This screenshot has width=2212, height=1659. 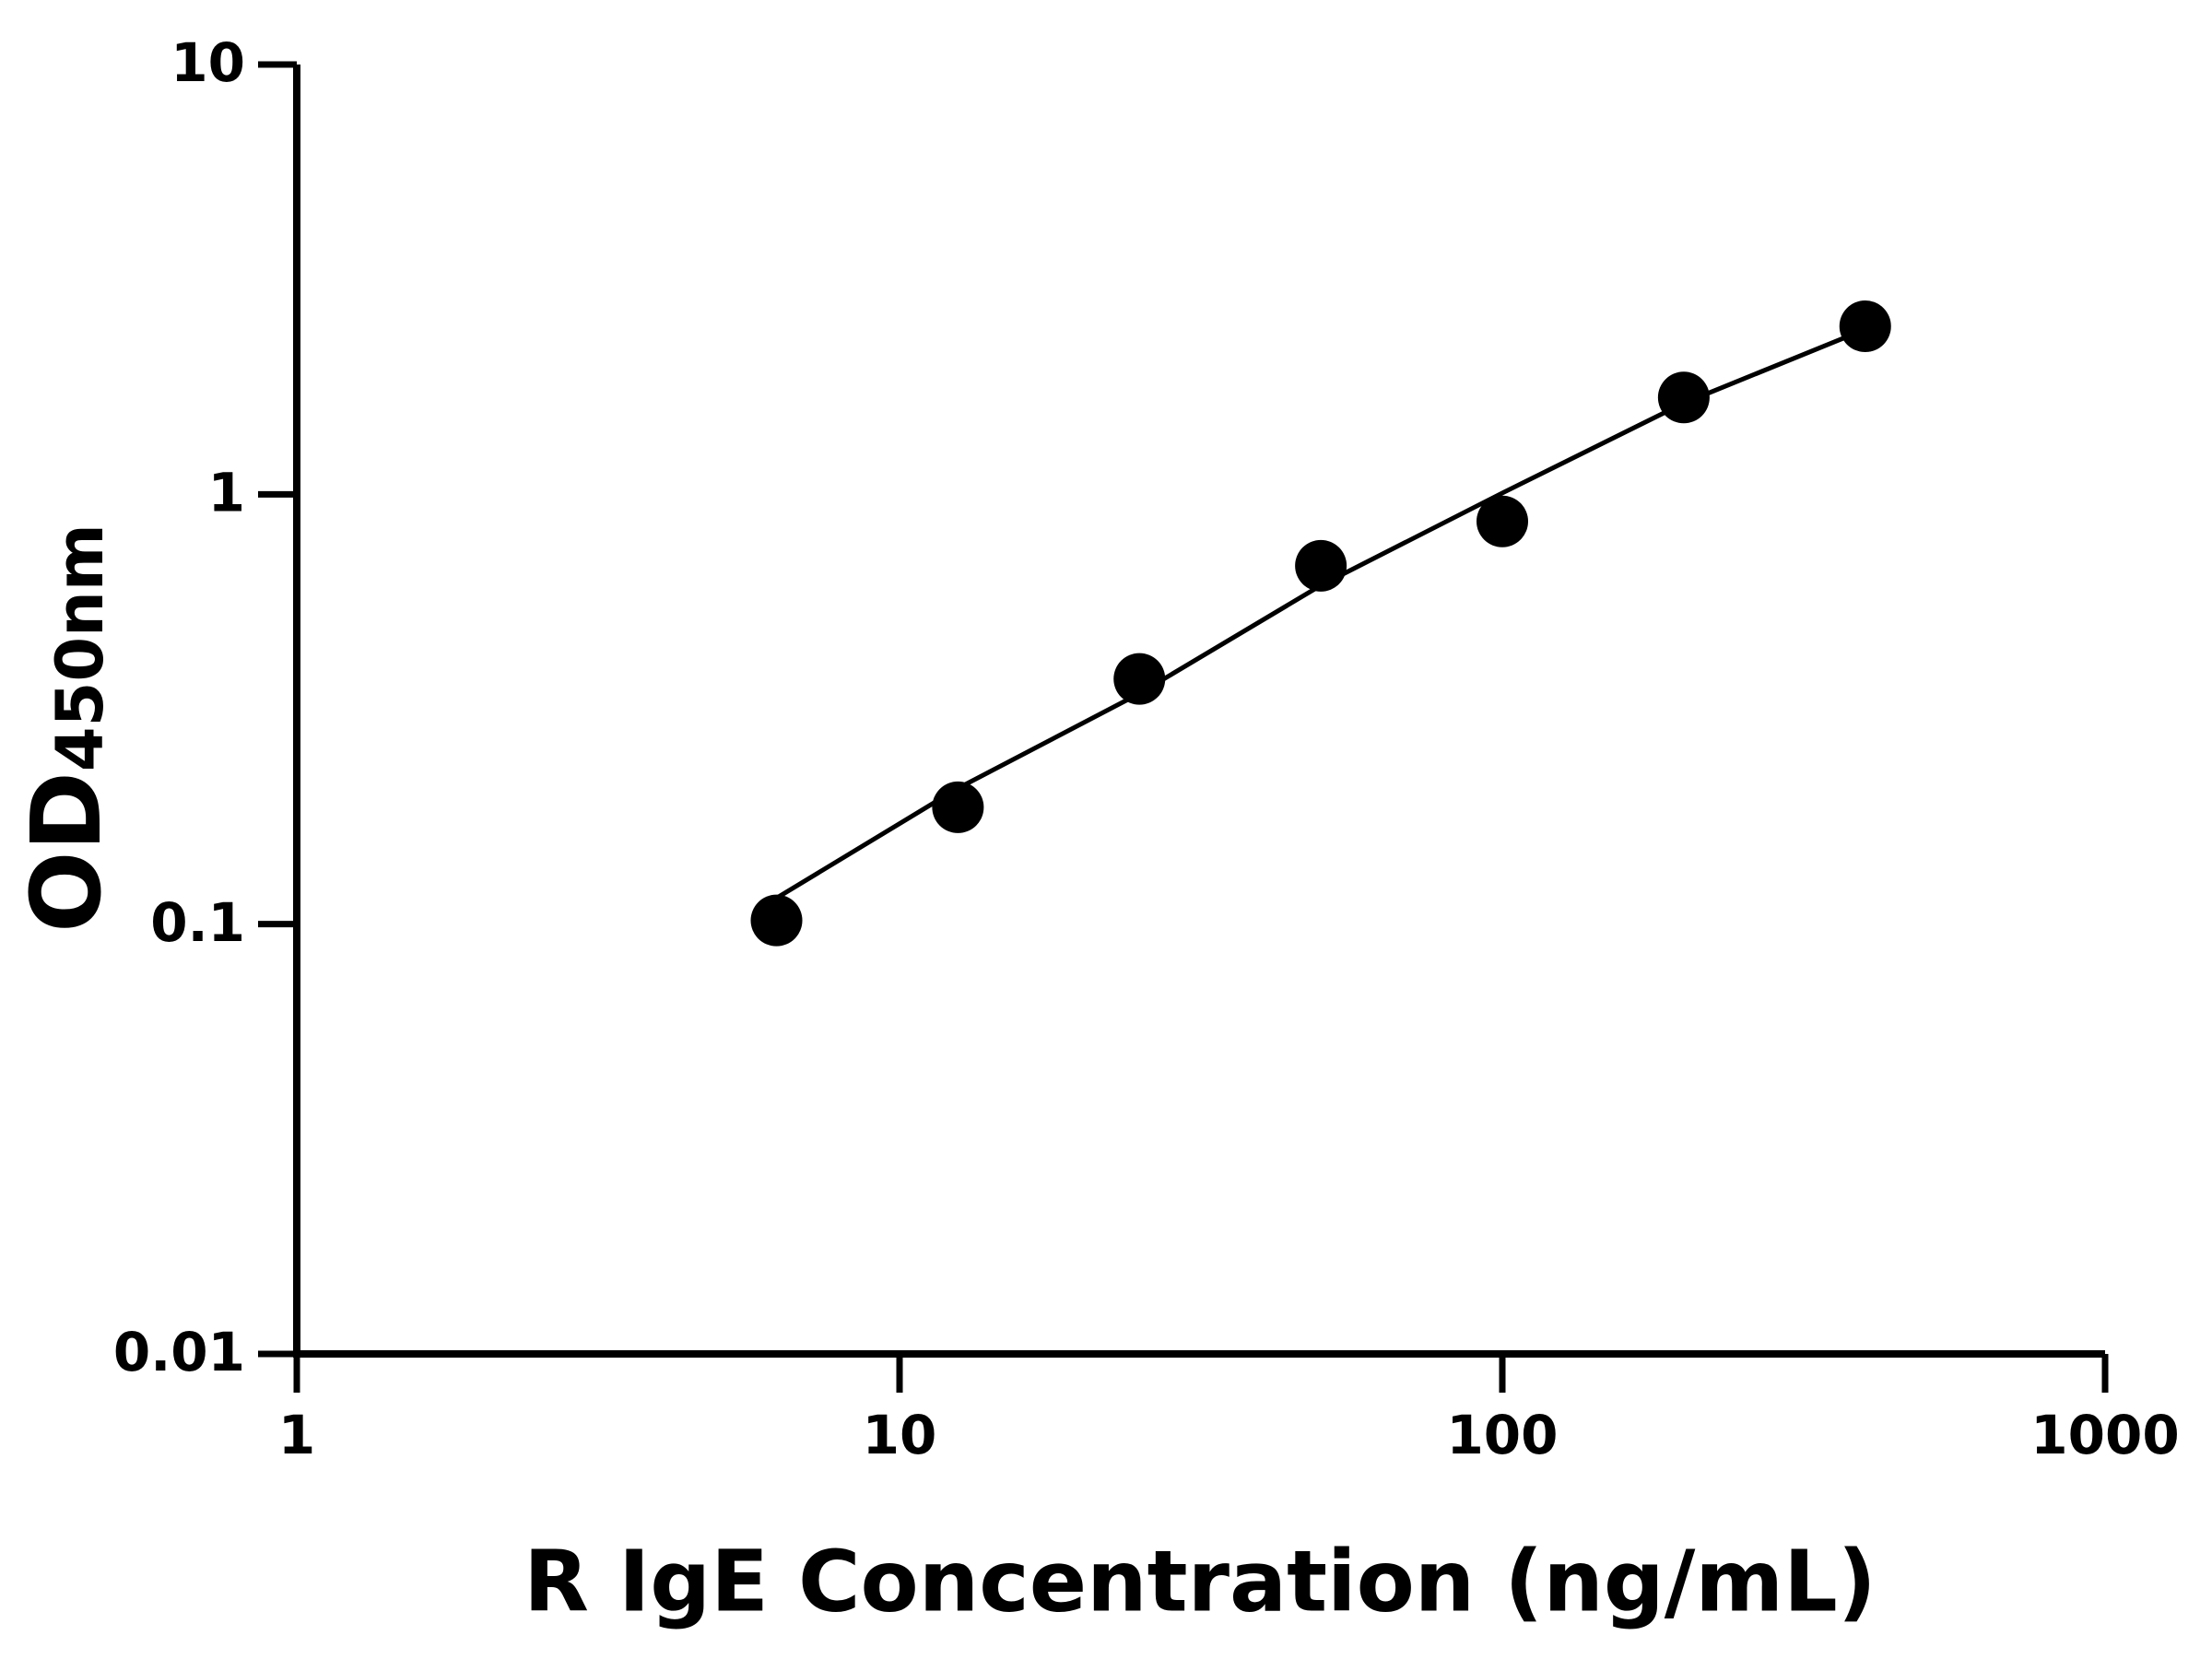 What do you see at coordinates (197, 922) in the screenshot?
I see `y-tick-label: 0.1` at bounding box center [197, 922].